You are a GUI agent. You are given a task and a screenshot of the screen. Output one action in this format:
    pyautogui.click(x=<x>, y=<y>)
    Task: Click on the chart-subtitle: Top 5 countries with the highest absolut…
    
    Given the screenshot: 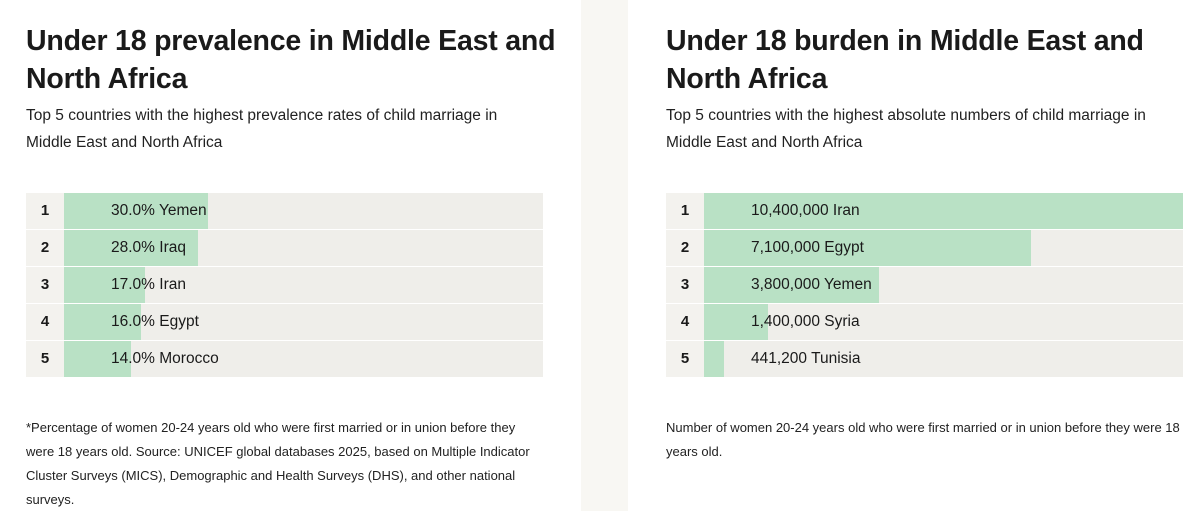 What is the action you would take?
    pyautogui.click(x=906, y=129)
    